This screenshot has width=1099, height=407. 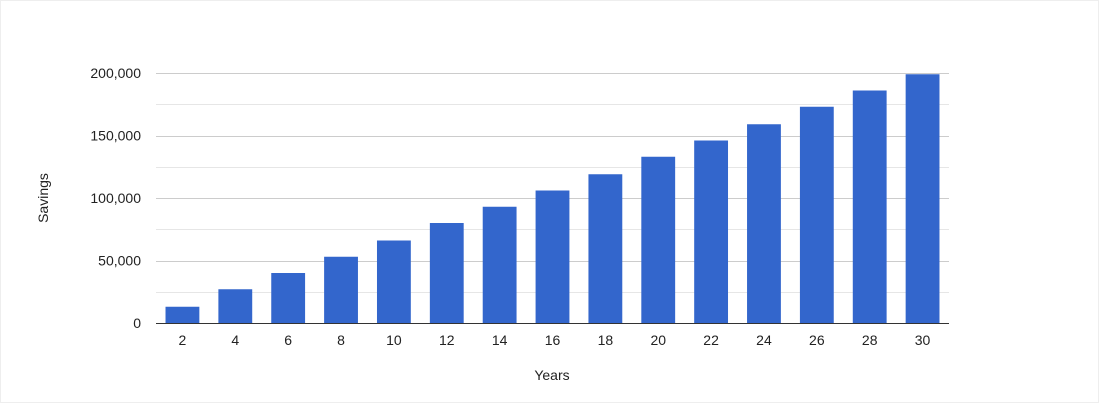 What do you see at coordinates (341, 340) in the screenshot?
I see `x-tick-label: 8` at bounding box center [341, 340].